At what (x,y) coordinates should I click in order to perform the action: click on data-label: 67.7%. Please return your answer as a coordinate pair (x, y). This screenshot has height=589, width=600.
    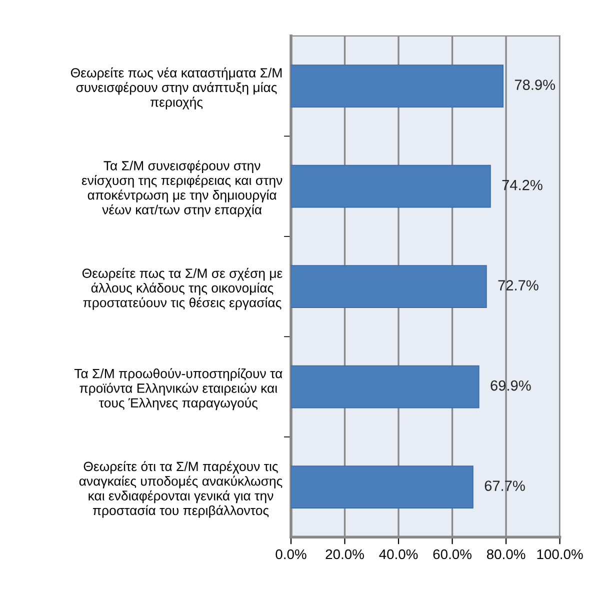
    Looking at the image, I should click on (504, 485).